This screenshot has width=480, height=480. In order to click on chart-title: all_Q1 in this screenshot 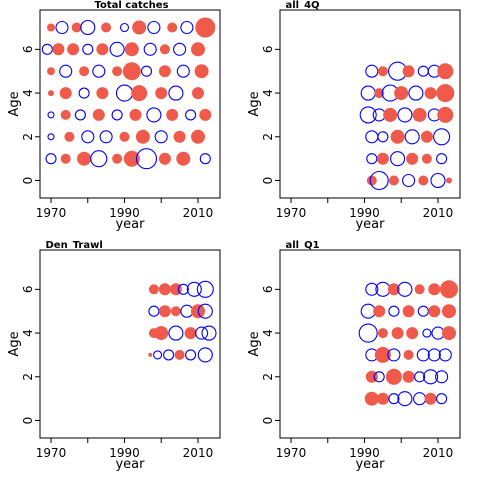, I will do `click(303, 245)`.